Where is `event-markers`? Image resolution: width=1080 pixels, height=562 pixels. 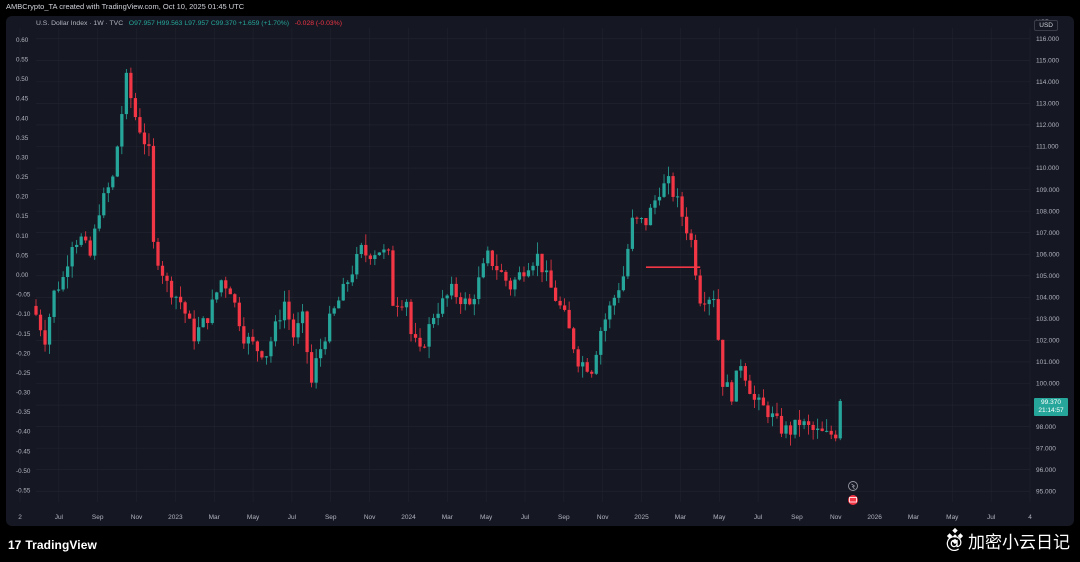 event-markers is located at coordinates (853, 493).